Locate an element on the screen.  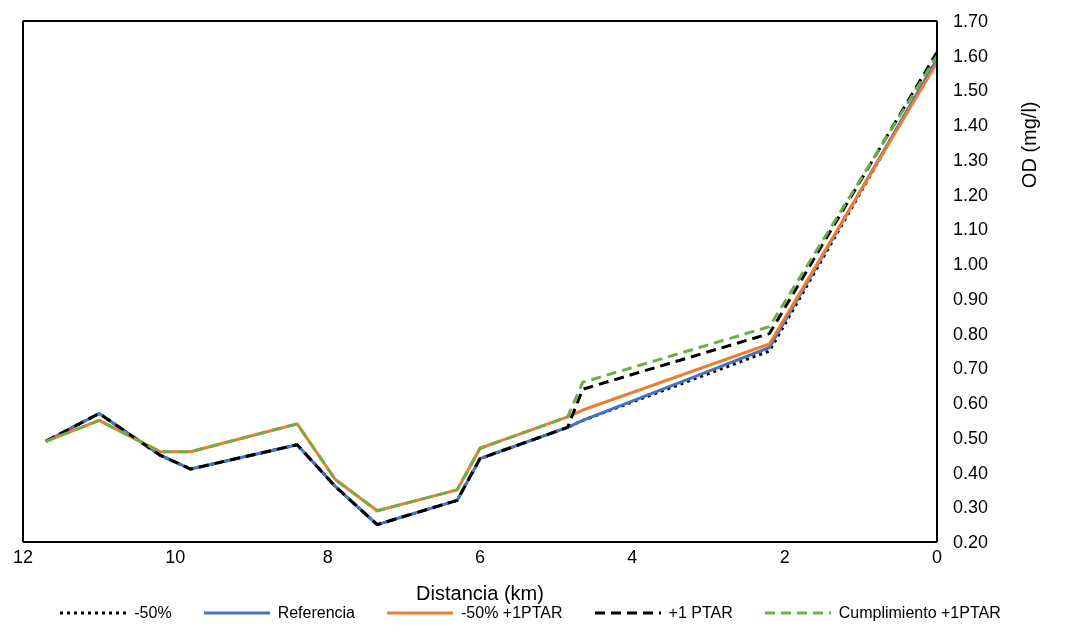
x-tick-label: 4 is located at coordinates (632, 556).